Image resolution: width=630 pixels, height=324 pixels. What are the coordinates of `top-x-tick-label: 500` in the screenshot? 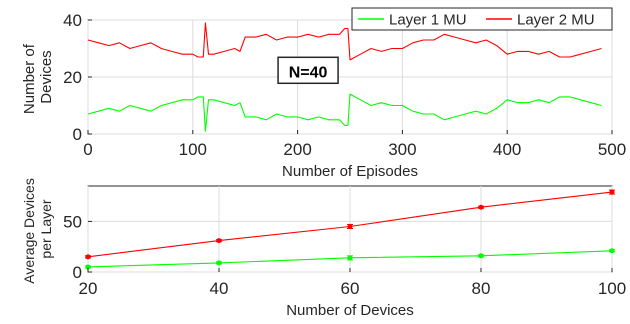 It's located at (612, 149).